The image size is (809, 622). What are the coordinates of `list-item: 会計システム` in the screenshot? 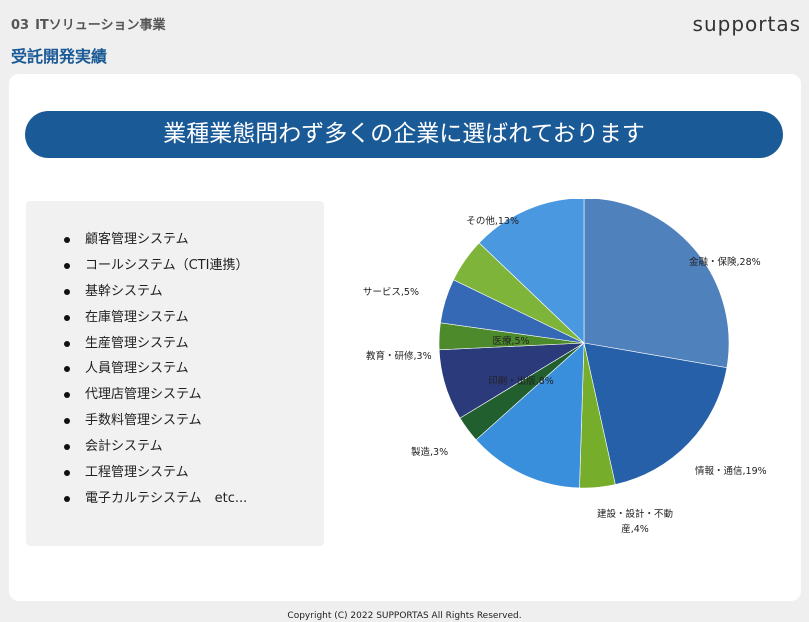 It's located at (156, 447).